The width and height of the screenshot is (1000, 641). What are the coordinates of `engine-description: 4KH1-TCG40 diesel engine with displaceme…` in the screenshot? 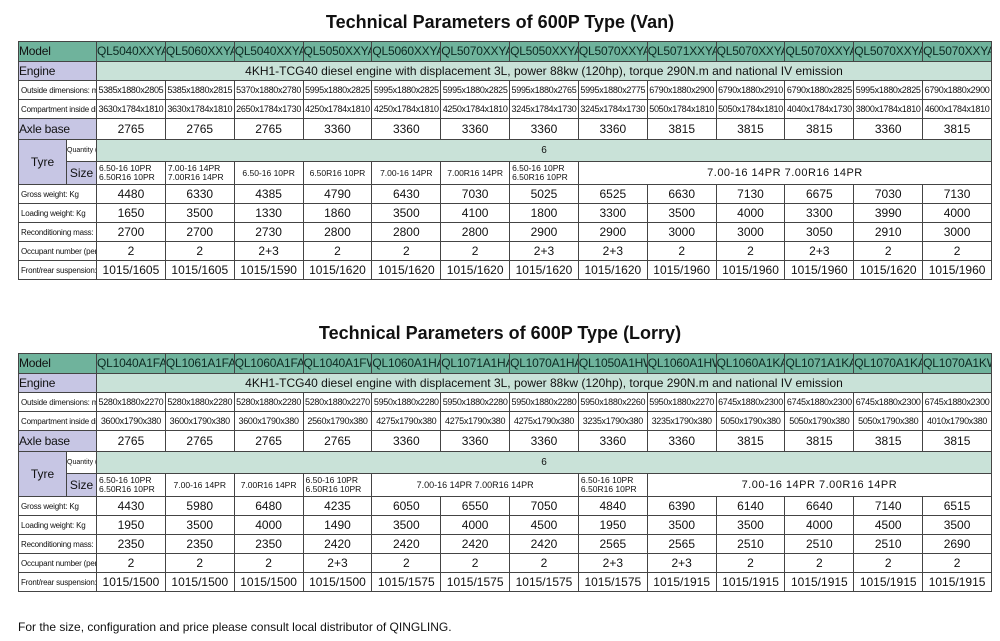 It's located at (544, 383).